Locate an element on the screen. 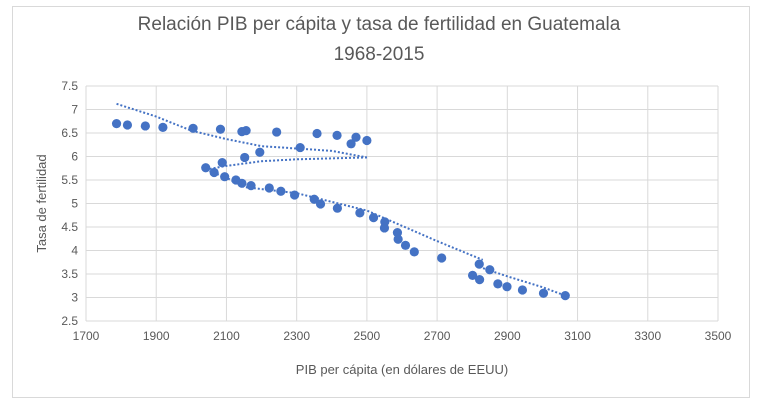 This screenshot has width=758, height=404. y-tick-label: 6 is located at coordinates (74, 157).